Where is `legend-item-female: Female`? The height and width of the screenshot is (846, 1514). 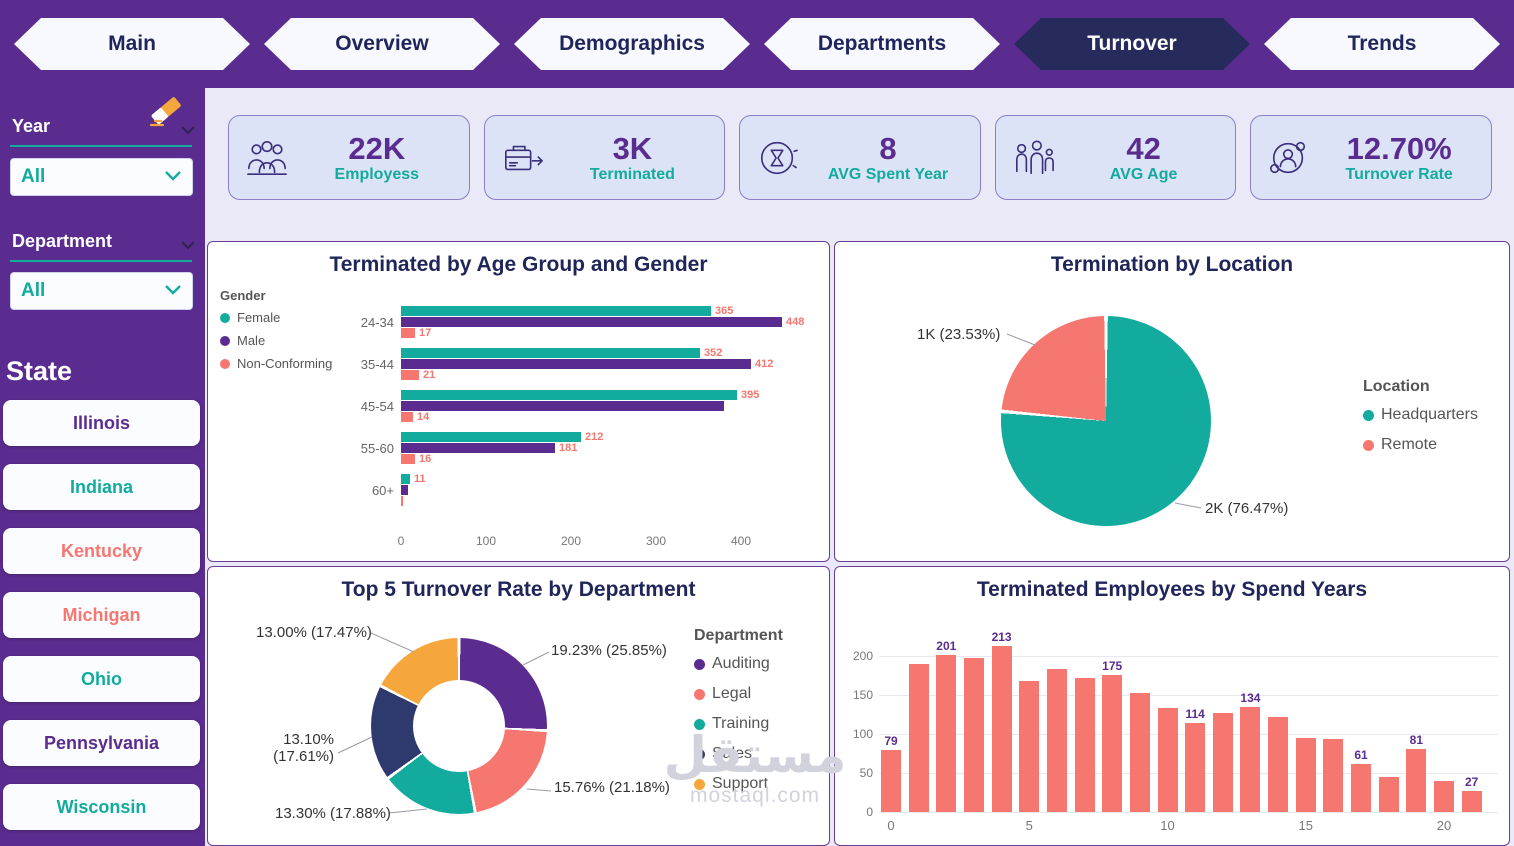 legend-item-female: Female is located at coordinates (276, 317).